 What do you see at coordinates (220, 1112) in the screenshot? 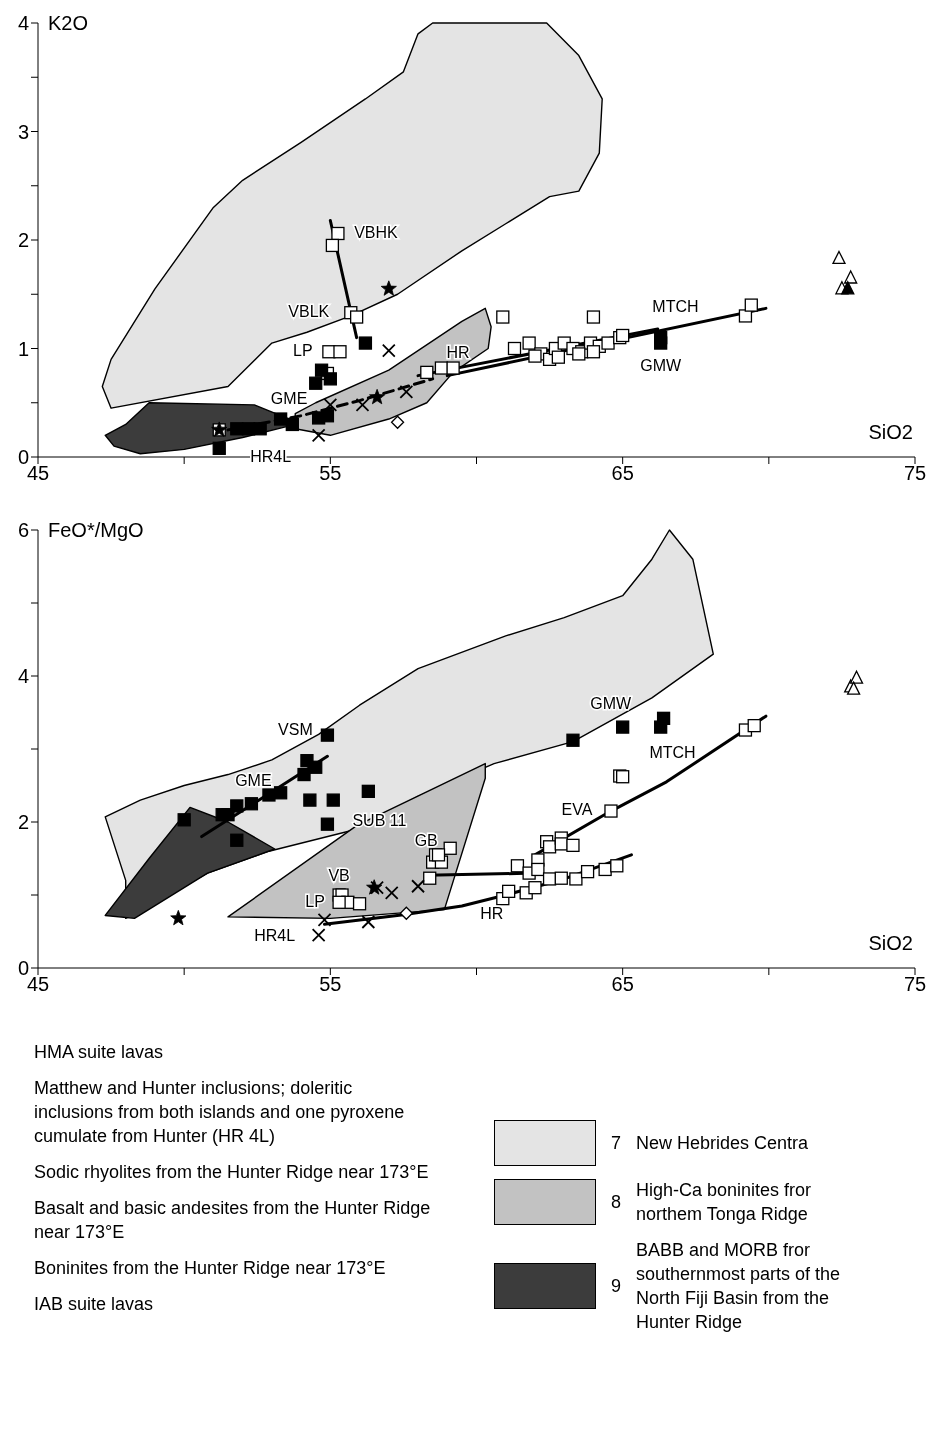
I see `text: Matthew and Hunter inclusions; doleritic inclusions from both islands and one pyroxene cumulate from Hunter (HR 4L)` at bounding box center [220, 1112].